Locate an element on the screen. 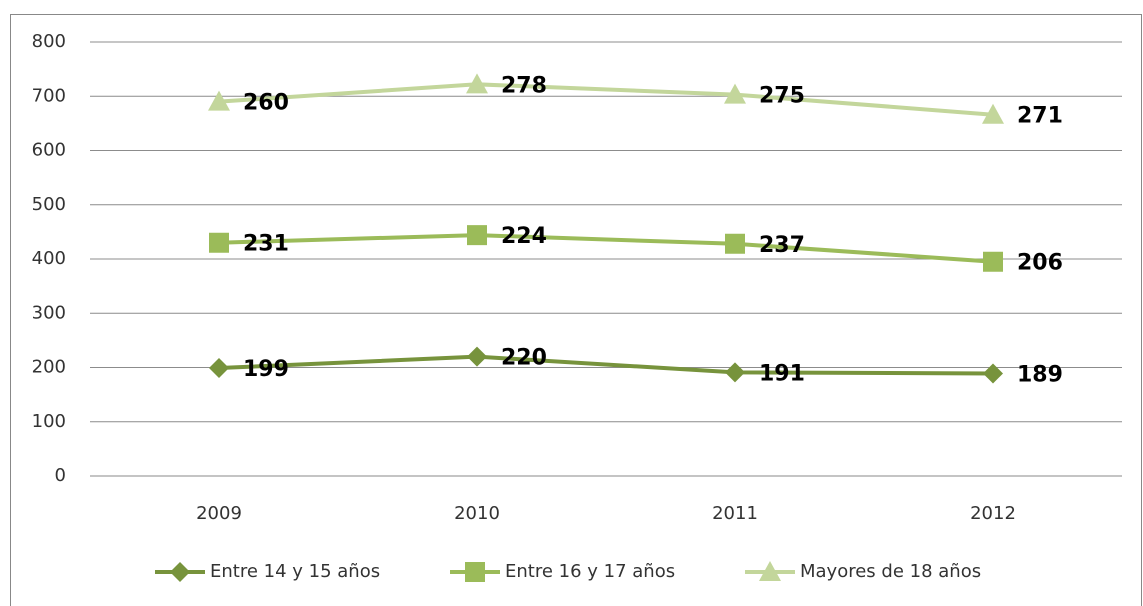 The width and height of the screenshot is (1143, 606). x-tick-label: 2012 is located at coordinates (993, 513).